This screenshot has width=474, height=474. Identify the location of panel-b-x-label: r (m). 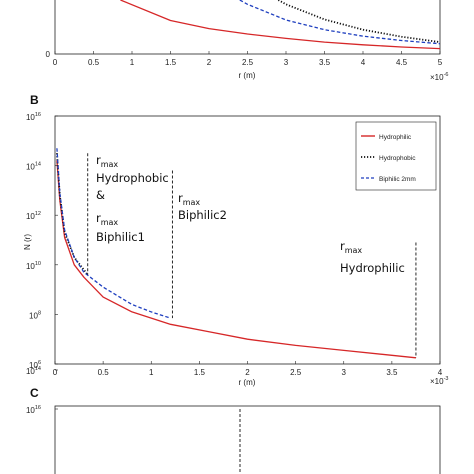
(247, 382).